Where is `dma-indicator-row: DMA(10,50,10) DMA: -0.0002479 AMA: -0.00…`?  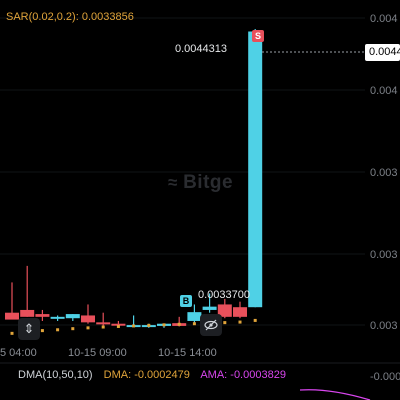 dma-indicator-row: DMA(10,50,10) DMA: -0.0002479 AMA: -0.00… is located at coordinates (156, 375).